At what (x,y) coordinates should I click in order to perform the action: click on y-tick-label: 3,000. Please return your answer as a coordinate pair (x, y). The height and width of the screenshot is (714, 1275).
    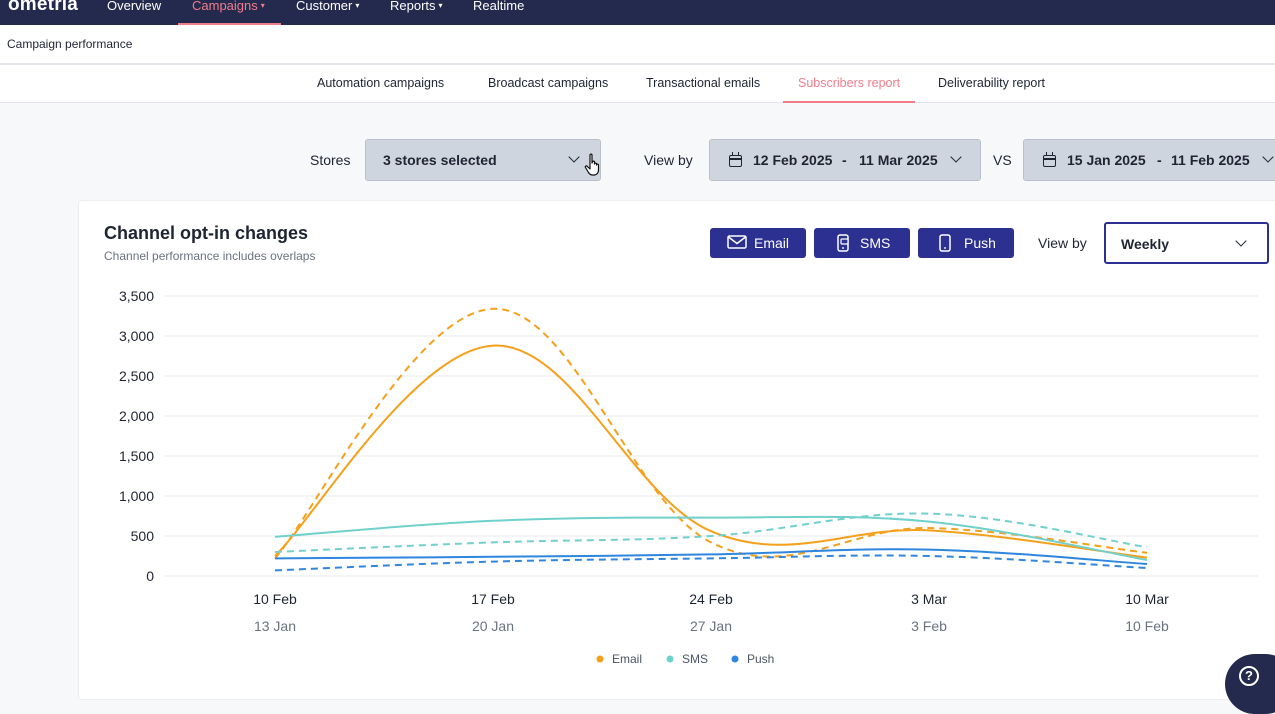
    Looking at the image, I should click on (136, 336).